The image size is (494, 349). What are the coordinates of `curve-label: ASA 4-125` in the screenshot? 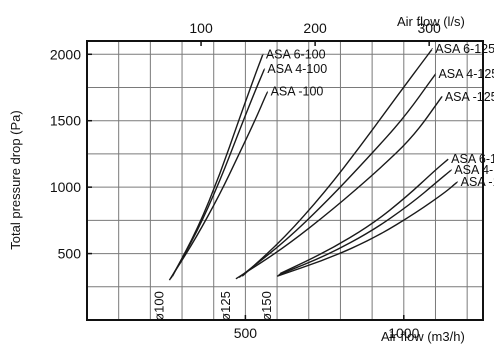 It's located at (466, 74).